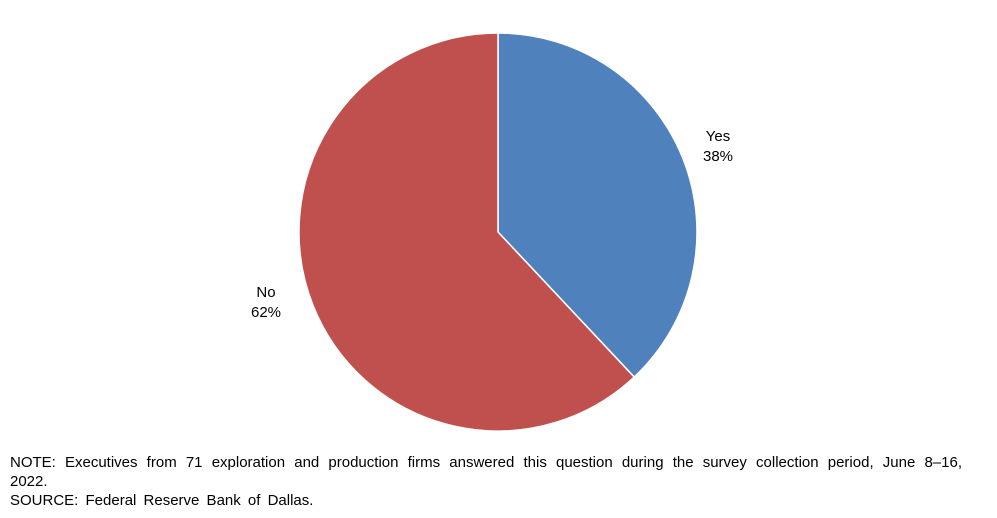 The image size is (997, 518). I want to click on source-text: SOURCE: Federal Reserve Bank of Dallas., so click(162, 500).